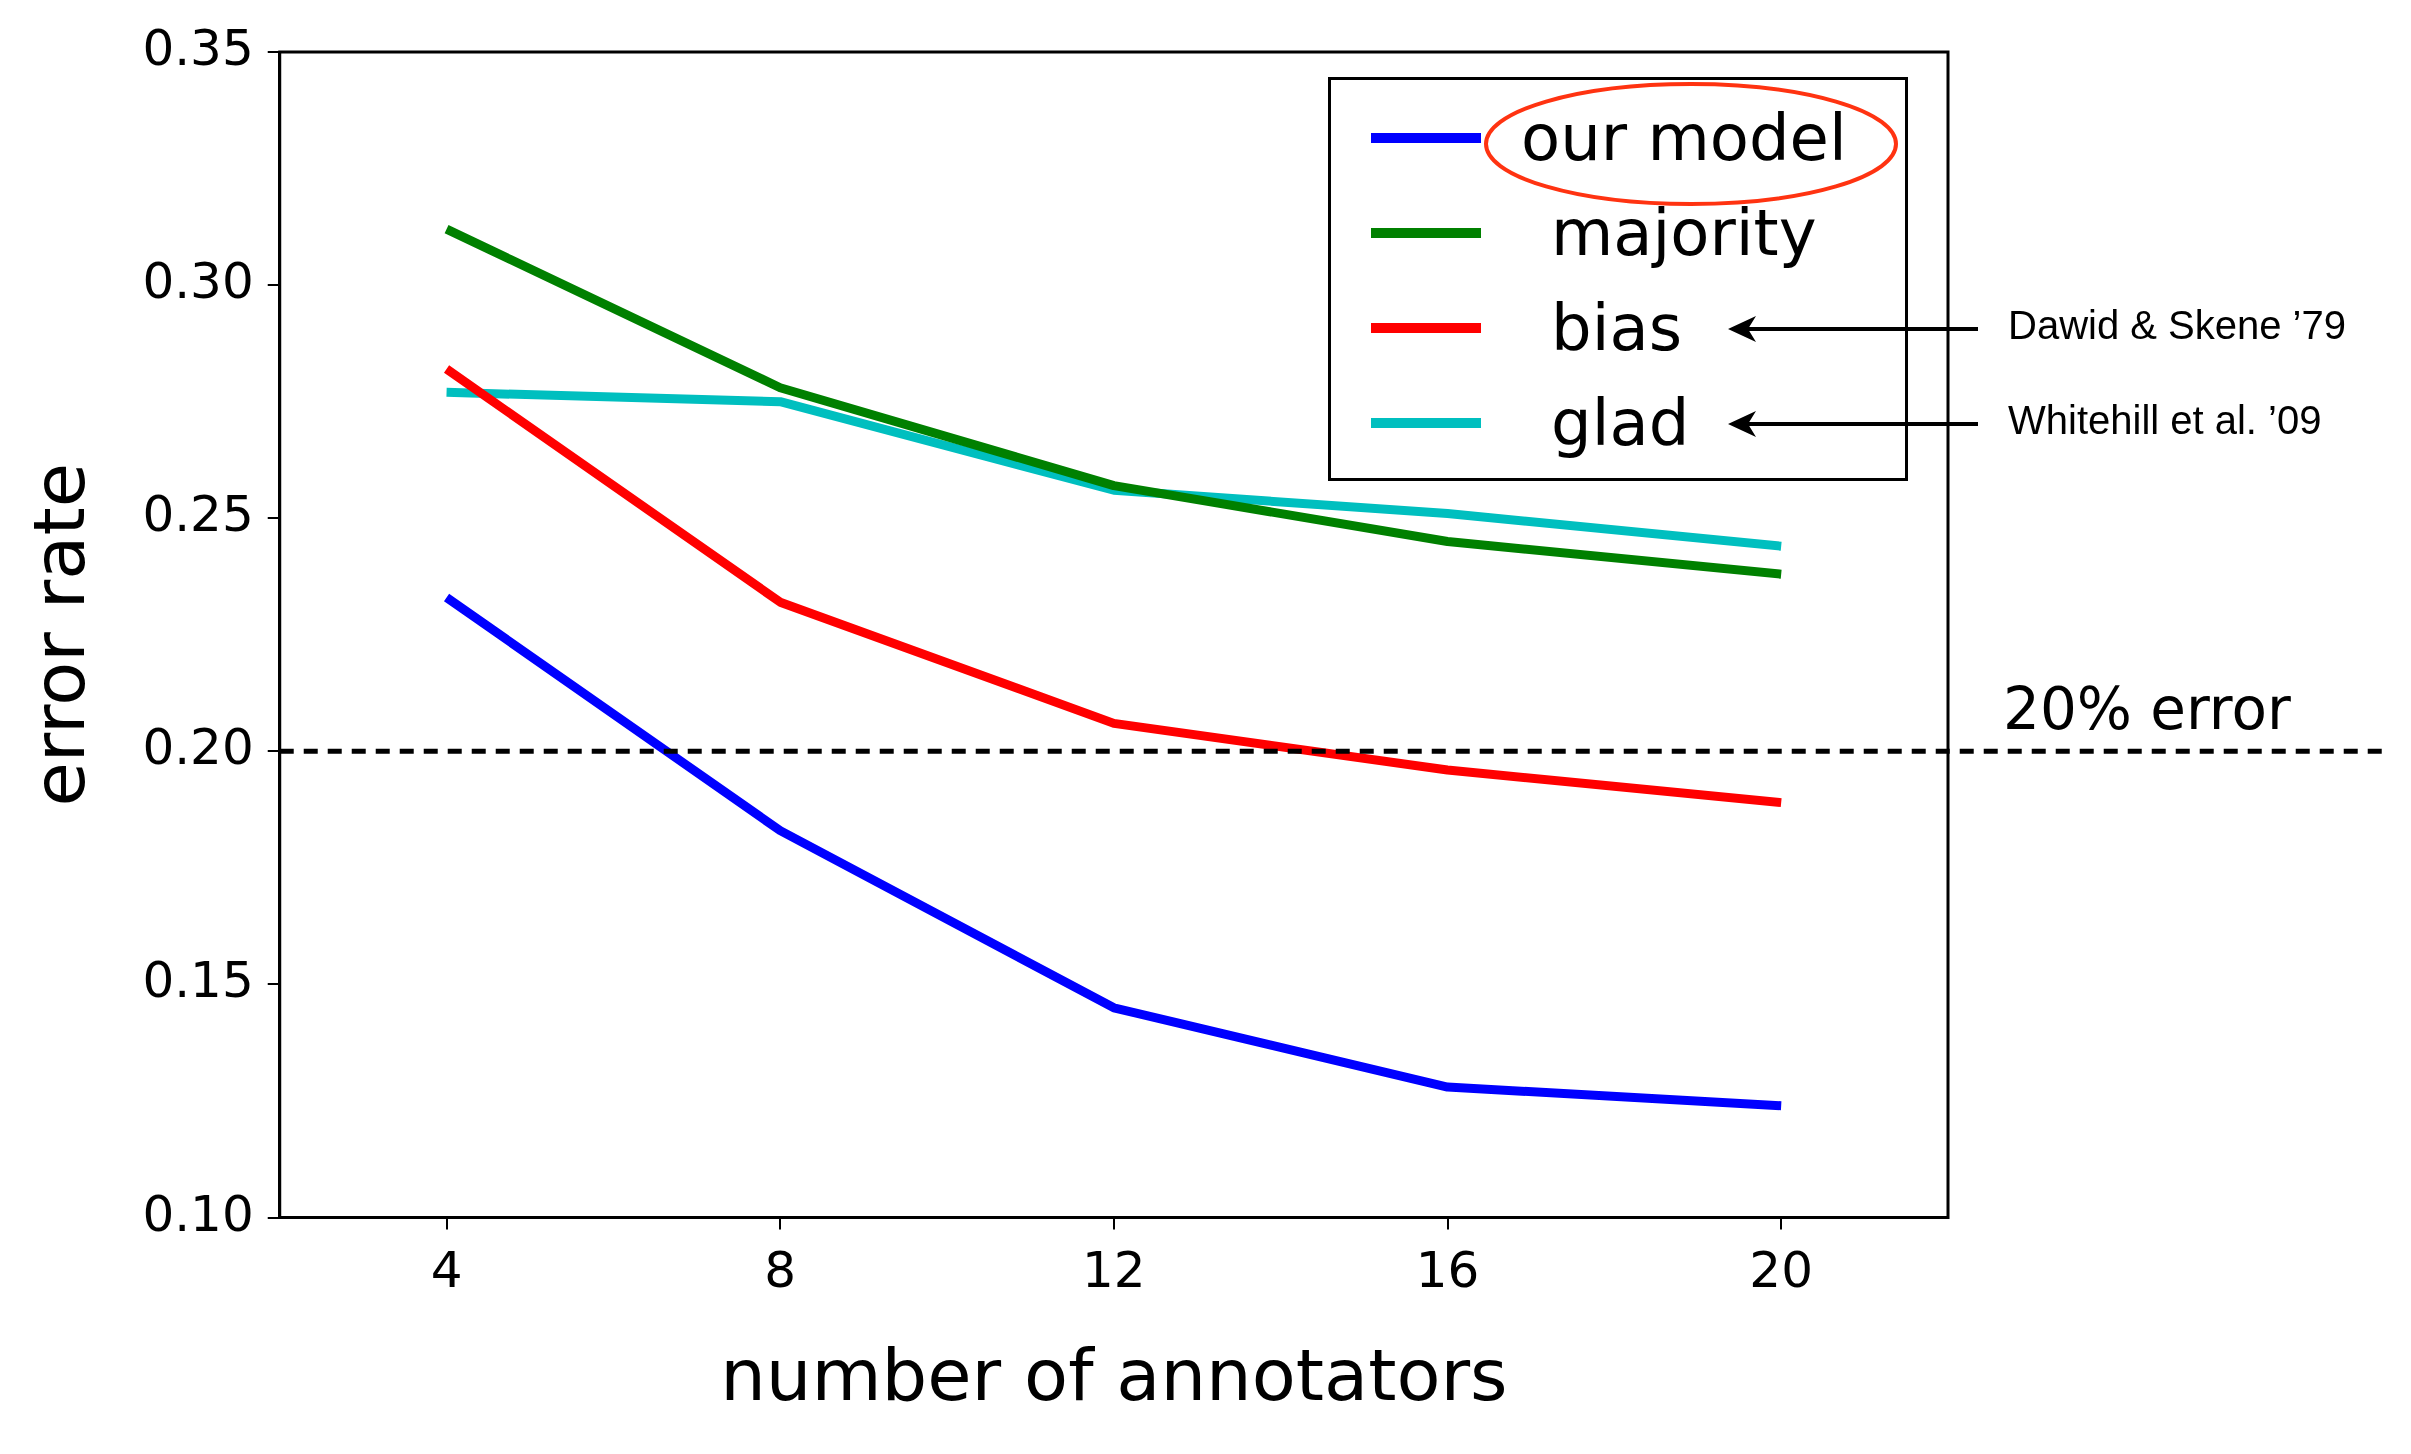  What do you see at coordinates (2165, 420) in the screenshot?
I see `text: Whitehill et al. ’09` at bounding box center [2165, 420].